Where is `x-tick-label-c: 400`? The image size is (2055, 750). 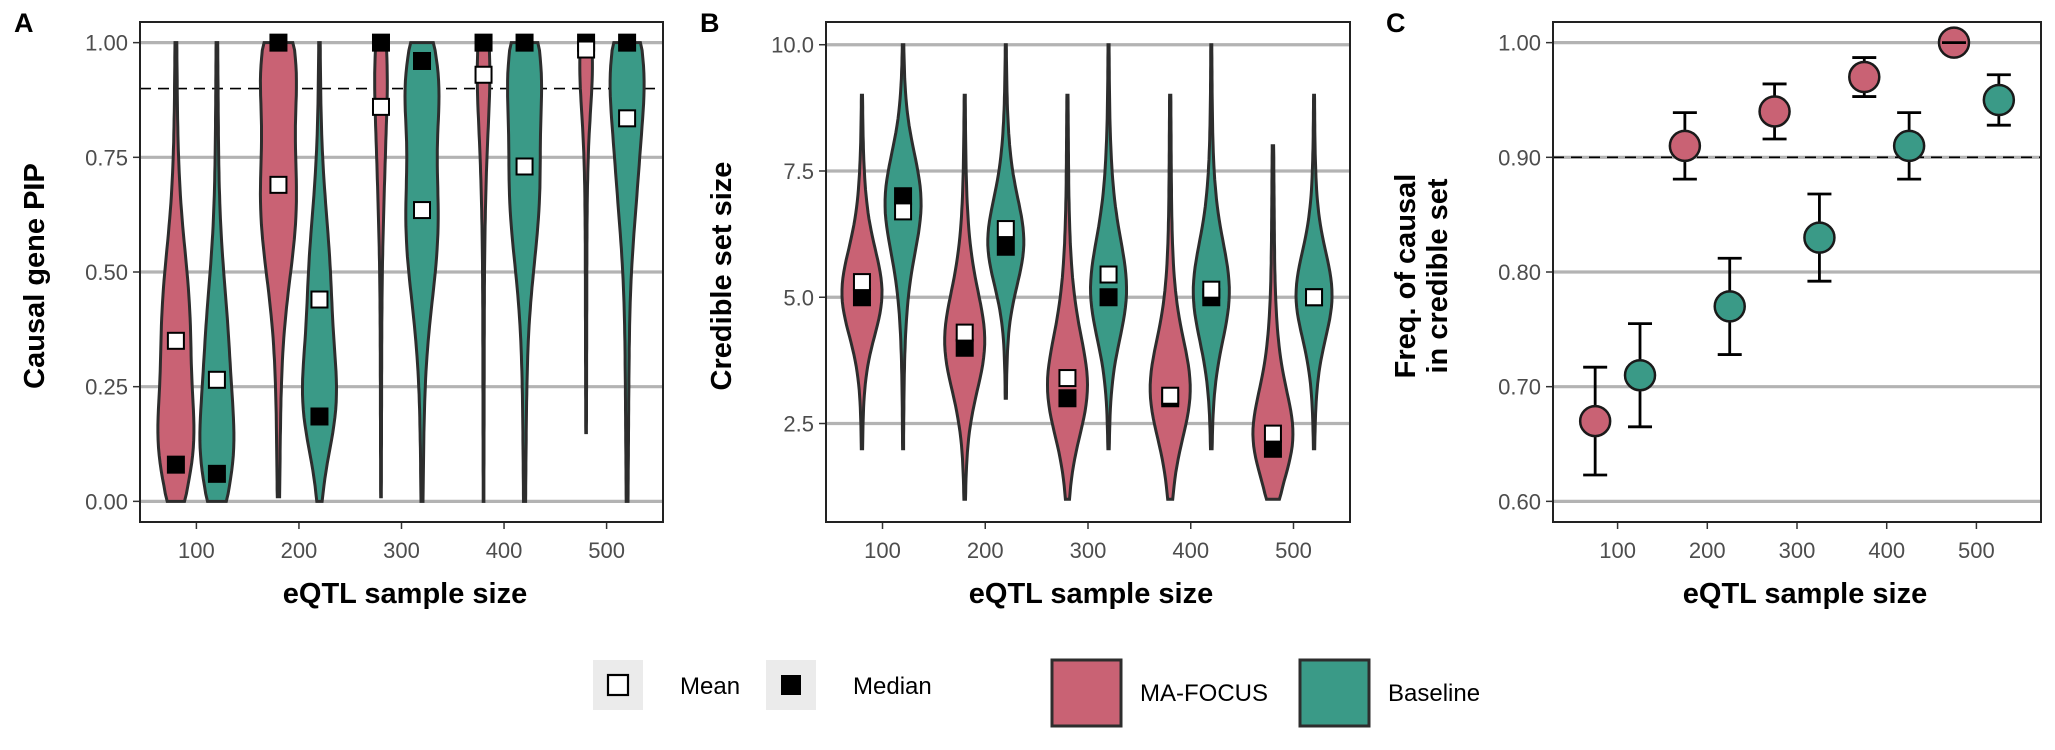
x-tick-label-c: 400 is located at coordinates (1886, 550).